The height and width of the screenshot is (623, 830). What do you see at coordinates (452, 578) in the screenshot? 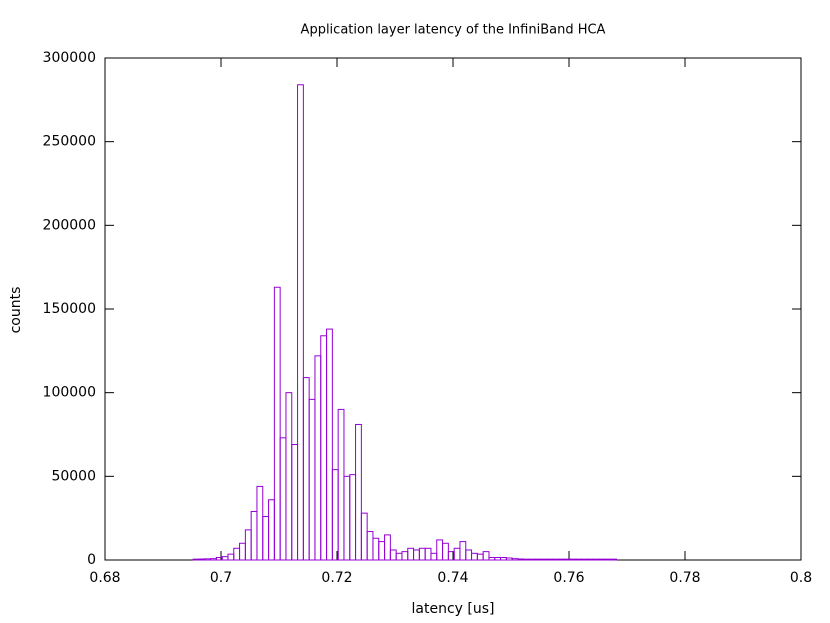
I see `x-tick-label: 0.74` at bounding box center [452, 578].